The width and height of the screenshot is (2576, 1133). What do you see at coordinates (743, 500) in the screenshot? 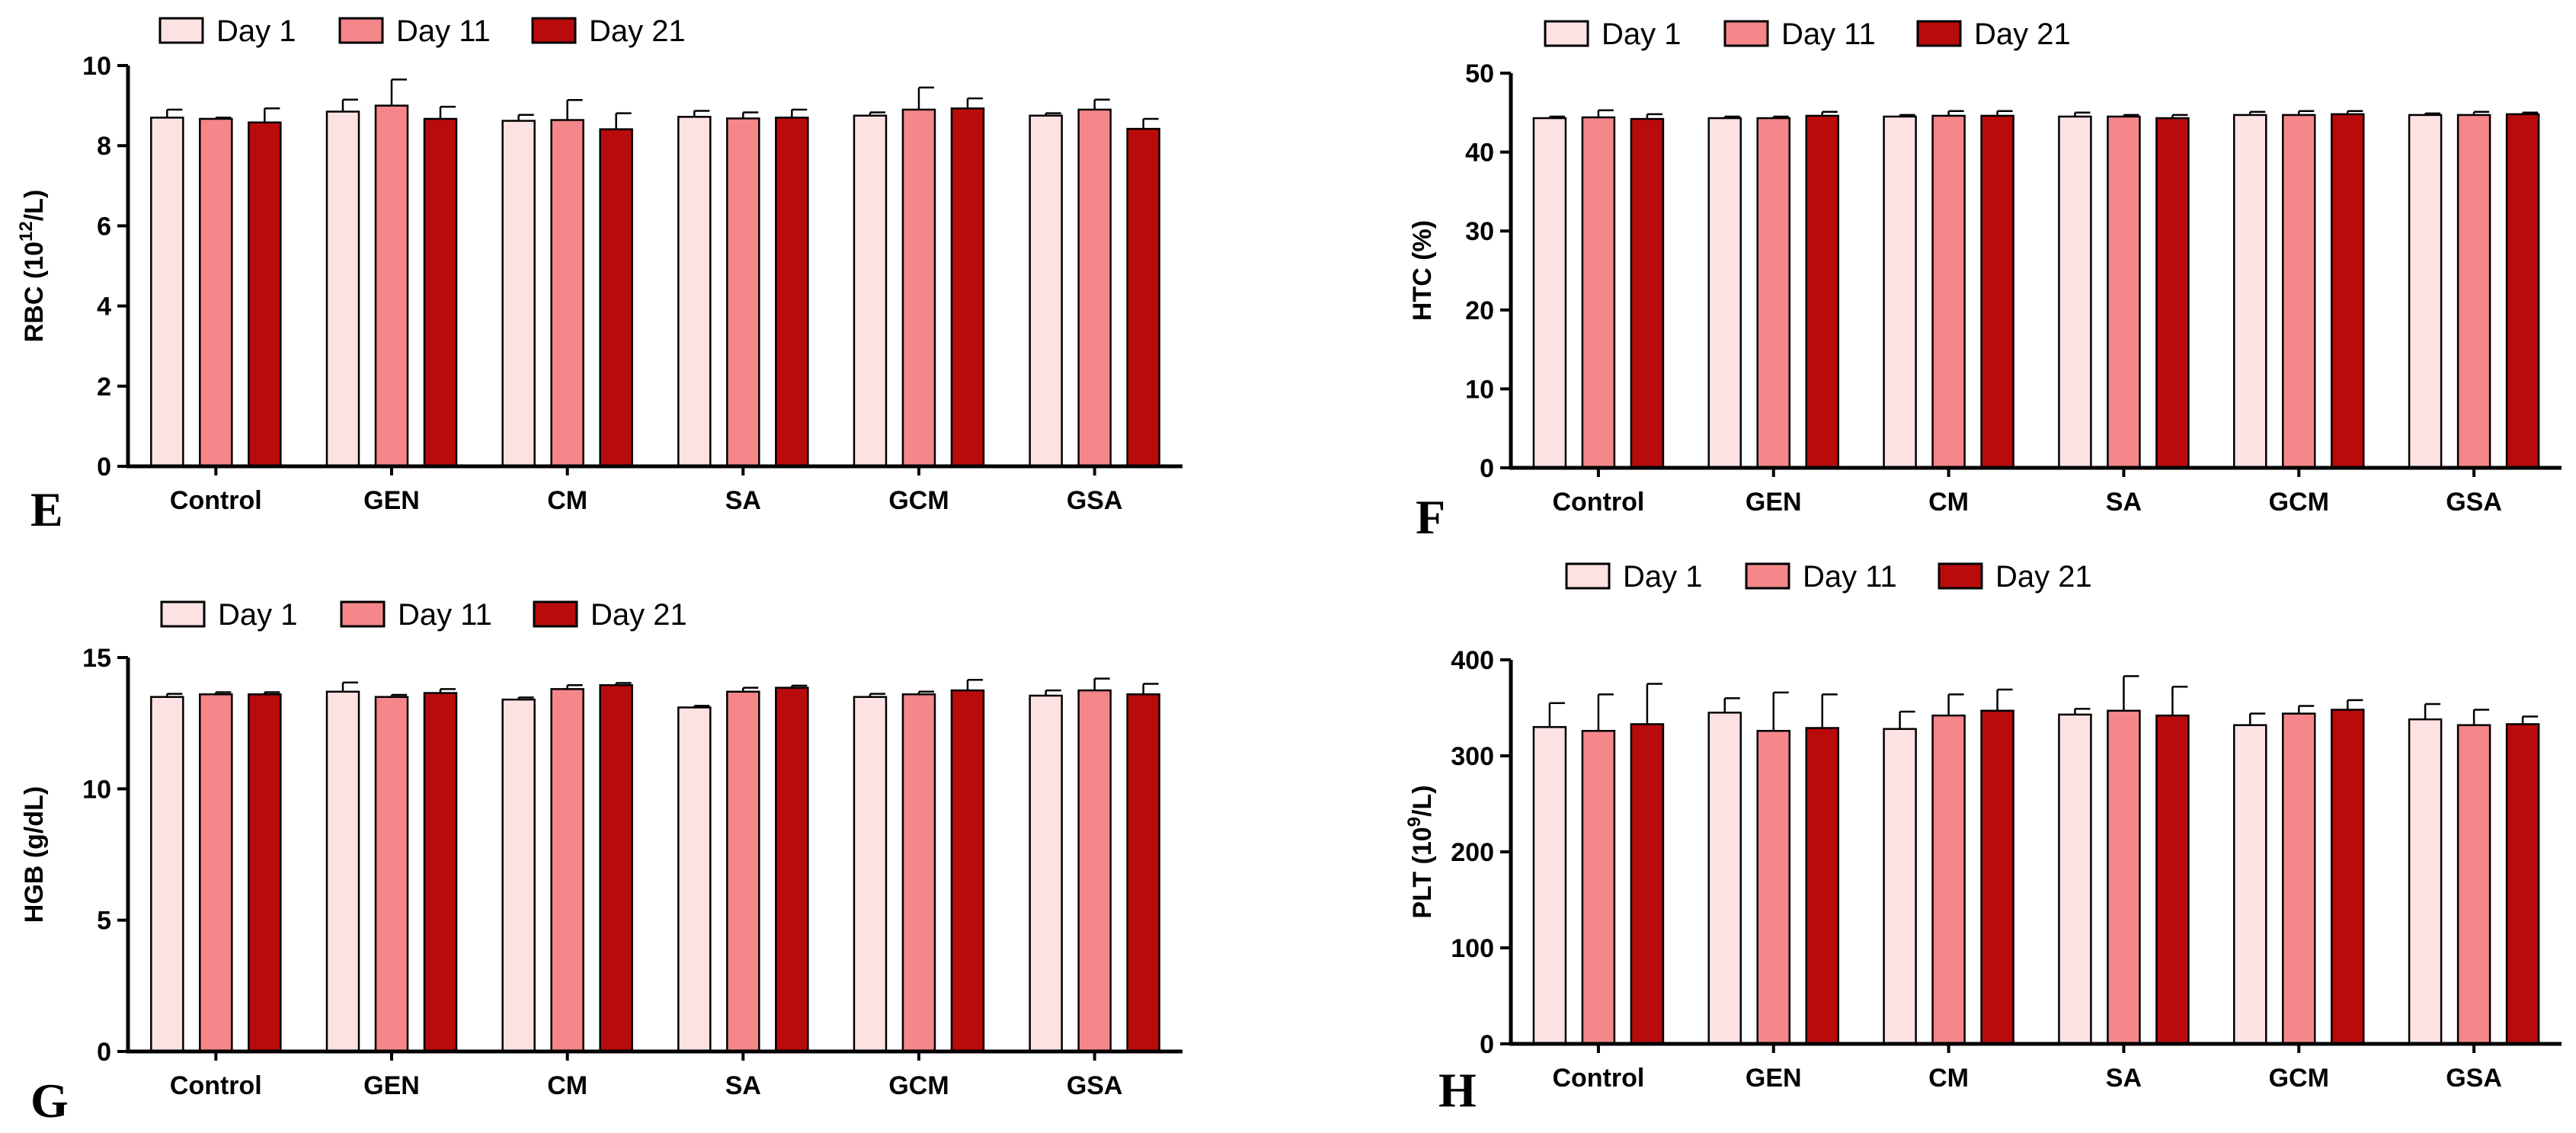
I see `x-tick-label-sa: SA` at bounding box center [743, 500].